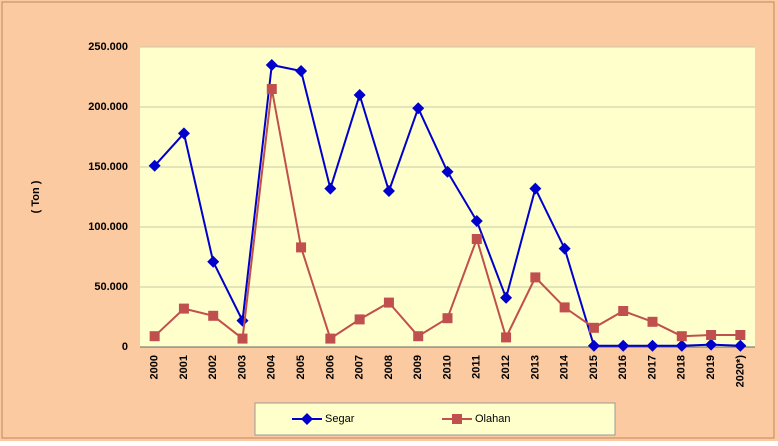 The width and height of the screenshot is (778, 446). Describe the element at coordinates (272, 366) in the screenshot. I see `x-tick-label: 2004` at that location.